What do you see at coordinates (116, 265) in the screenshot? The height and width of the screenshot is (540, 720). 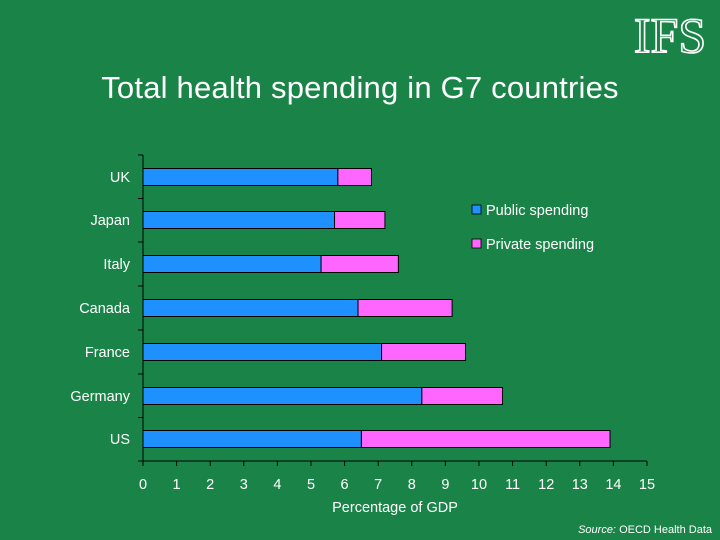 I see `category-label: Italy` at bounding box center [116, 265].